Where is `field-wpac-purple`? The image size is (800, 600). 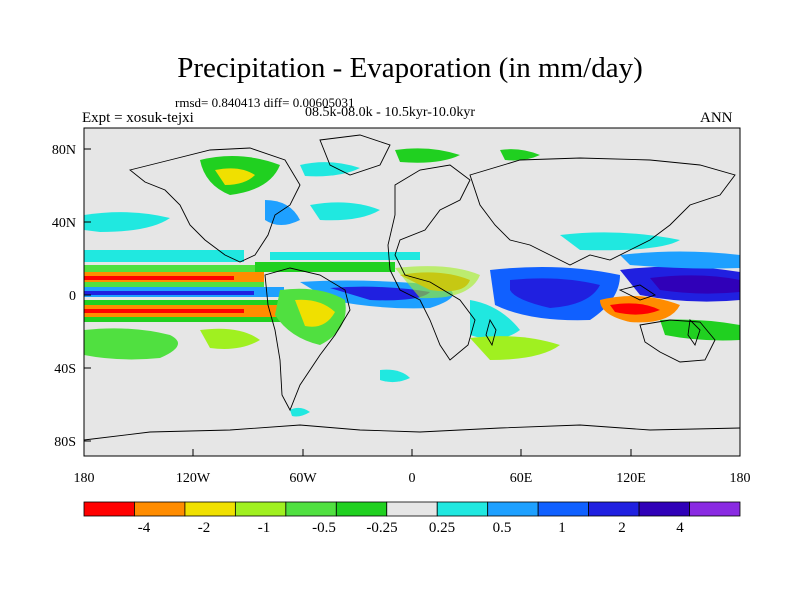
field-wpac-purple is located at coordinates (695, 284).